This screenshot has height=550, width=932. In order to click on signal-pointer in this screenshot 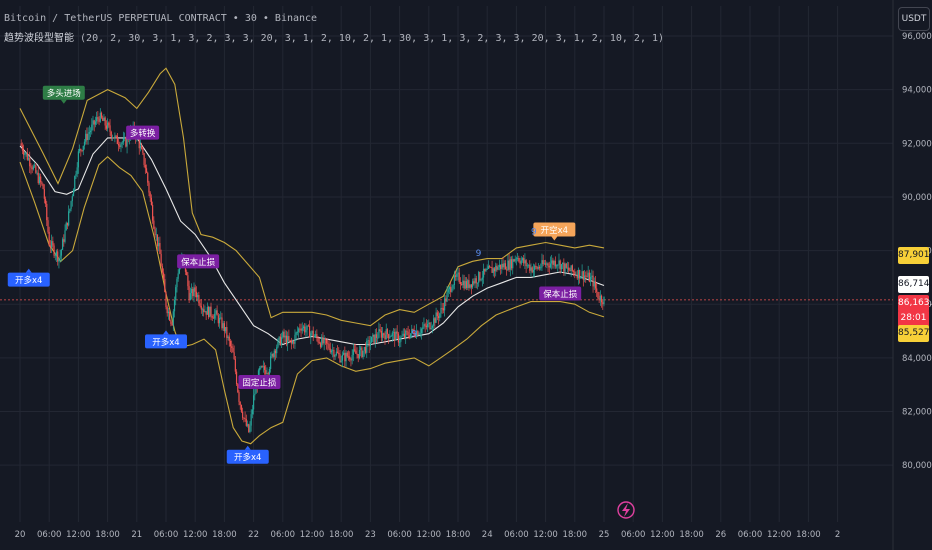, I will do `click(554, 238)`.